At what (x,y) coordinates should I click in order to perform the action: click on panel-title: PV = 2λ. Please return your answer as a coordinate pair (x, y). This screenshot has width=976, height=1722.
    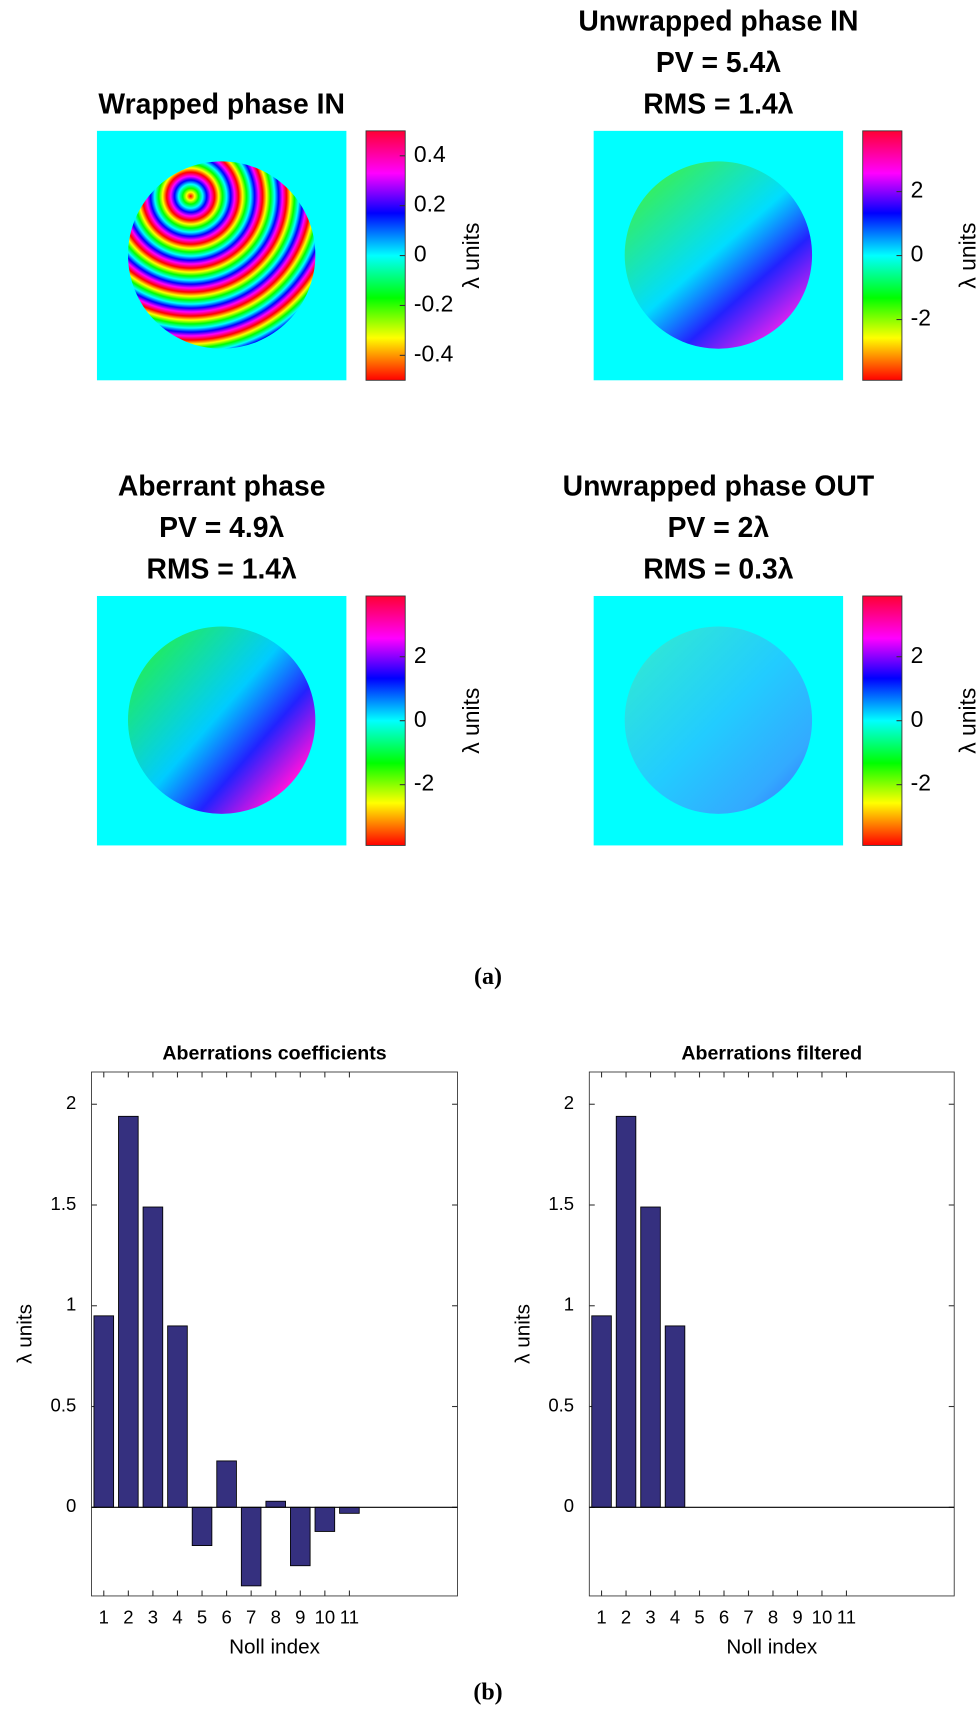
    Looking at the image, I should click on (719, 528).